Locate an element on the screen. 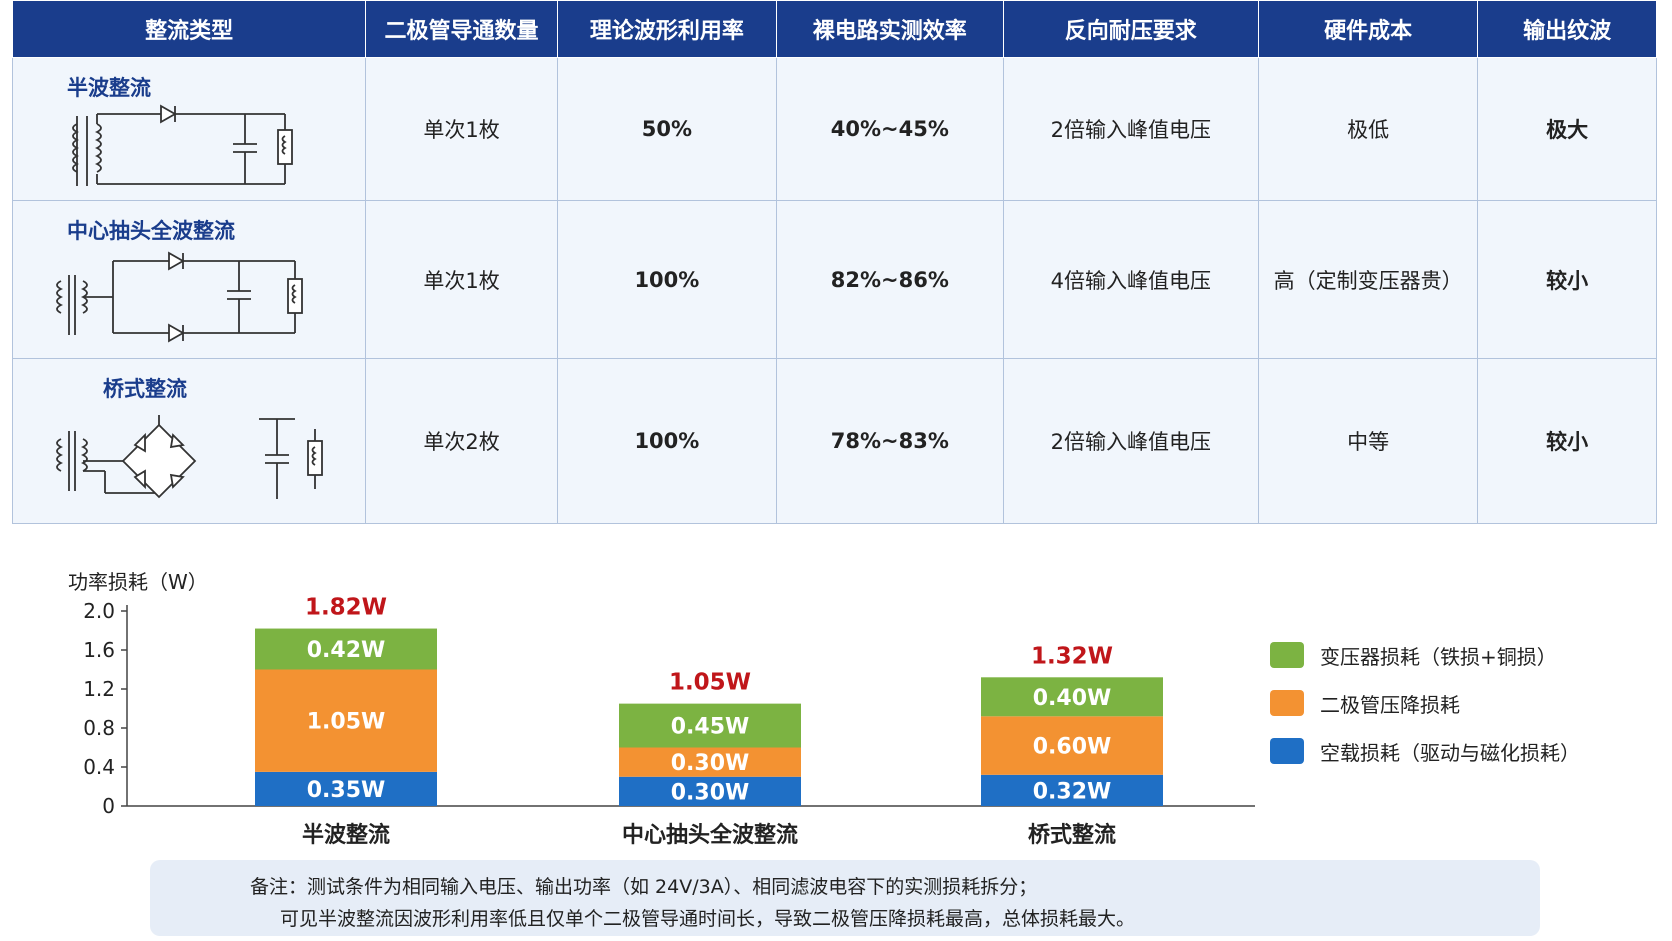 The width and height of the screenshot is (1672, 941). diodes-cell: 单次2枚 is located at coordinates (461, 441).